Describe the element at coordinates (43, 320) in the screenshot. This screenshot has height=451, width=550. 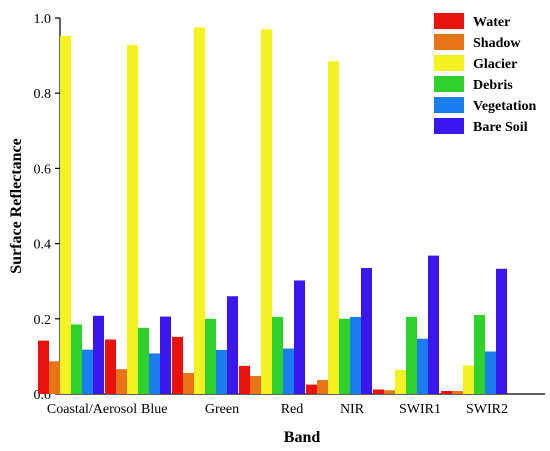
I see `y-tick-label: 0.2` at that location.